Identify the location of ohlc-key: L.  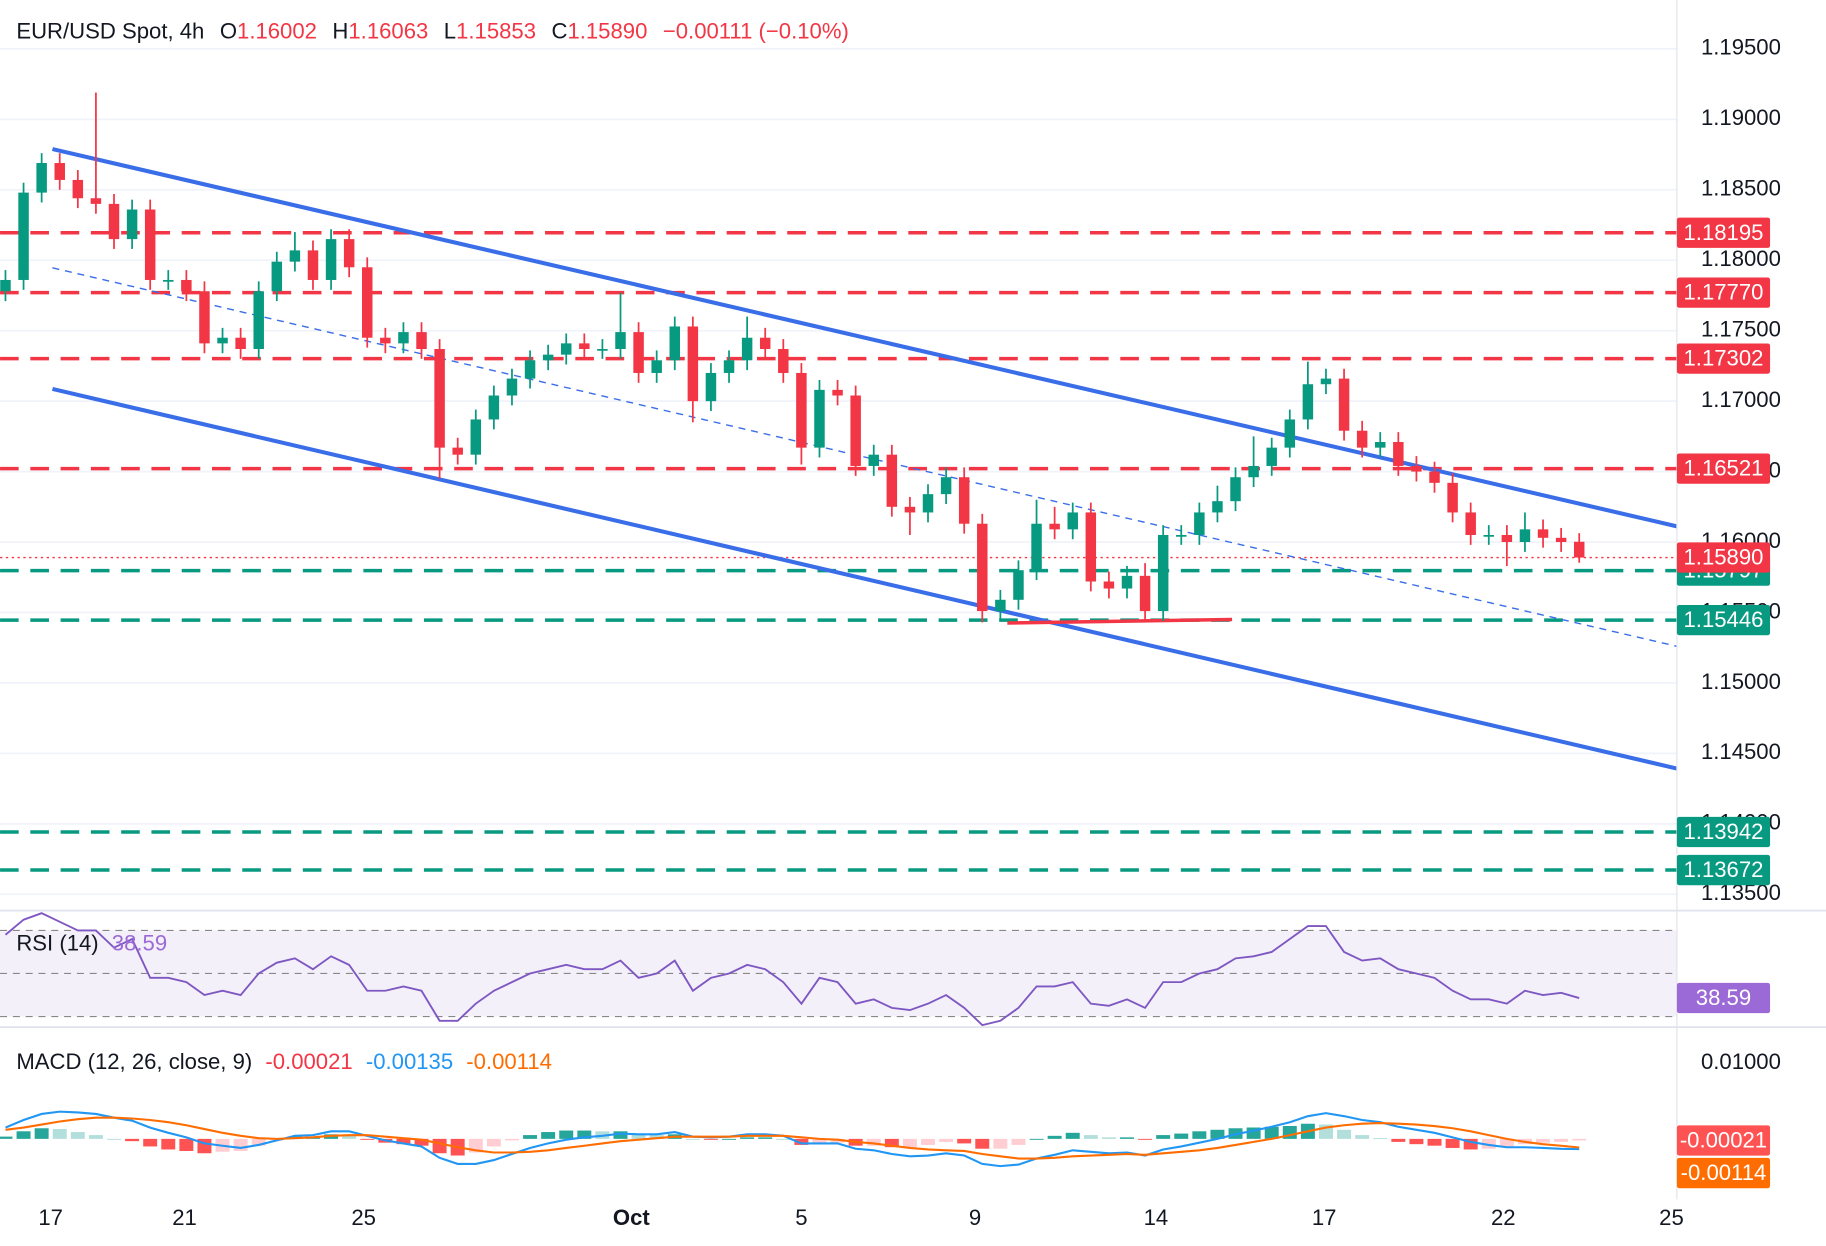
(450, 30).